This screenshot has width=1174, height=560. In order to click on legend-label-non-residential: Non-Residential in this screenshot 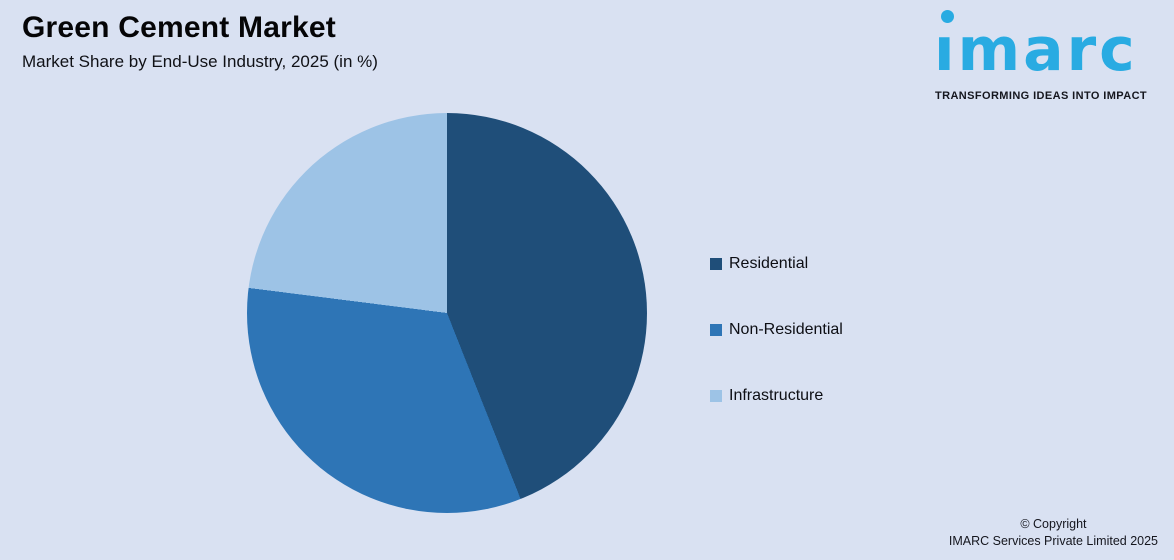, I will do `click(786, 329)`.